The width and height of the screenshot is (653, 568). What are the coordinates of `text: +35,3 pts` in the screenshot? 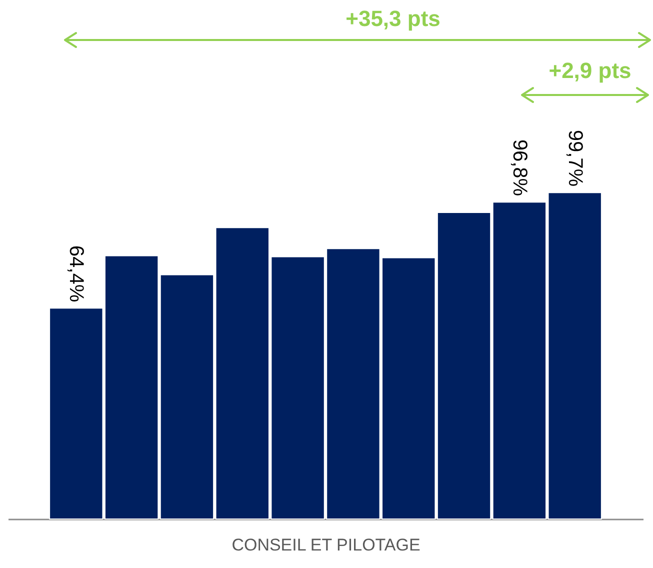 It's located at (393, 19).